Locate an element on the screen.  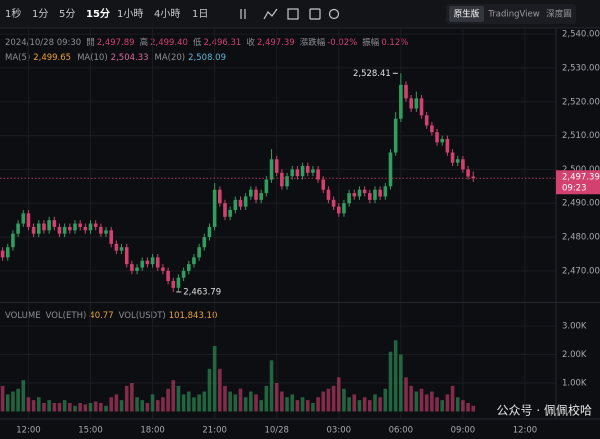
watermark: 公众号 · 佩佩校哈 is located at coordinates (544, 410).